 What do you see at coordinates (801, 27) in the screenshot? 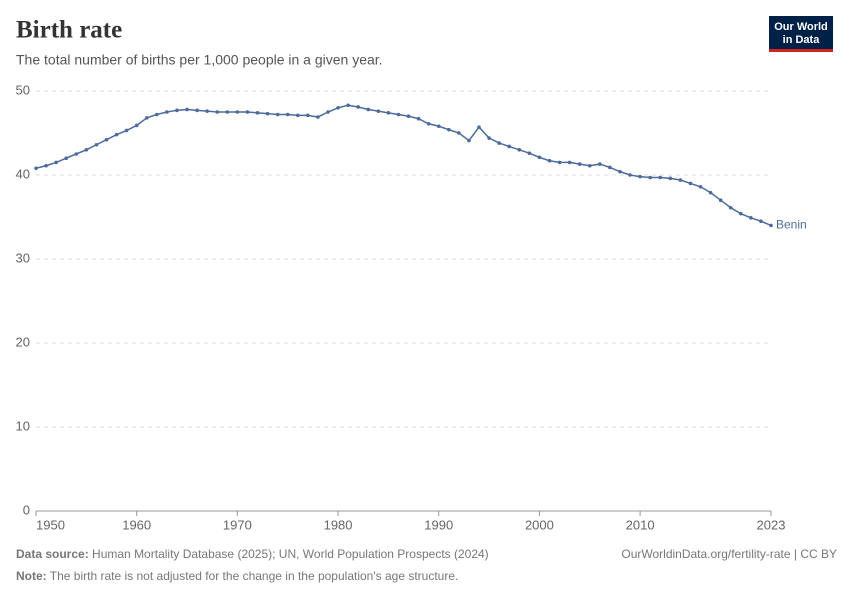
I see `logo-text: Our World` at bounding box center [801, 27].